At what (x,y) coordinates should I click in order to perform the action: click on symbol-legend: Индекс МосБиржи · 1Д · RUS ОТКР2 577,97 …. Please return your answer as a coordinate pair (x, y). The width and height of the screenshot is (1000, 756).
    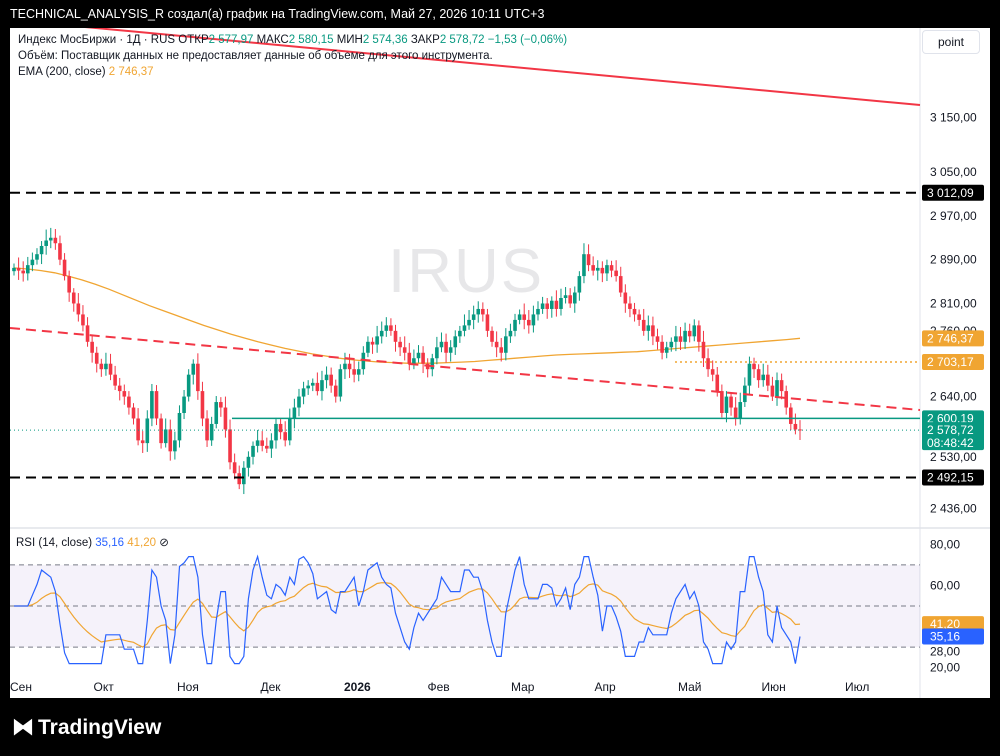
    Looking at the image, I should click on (292, 40).